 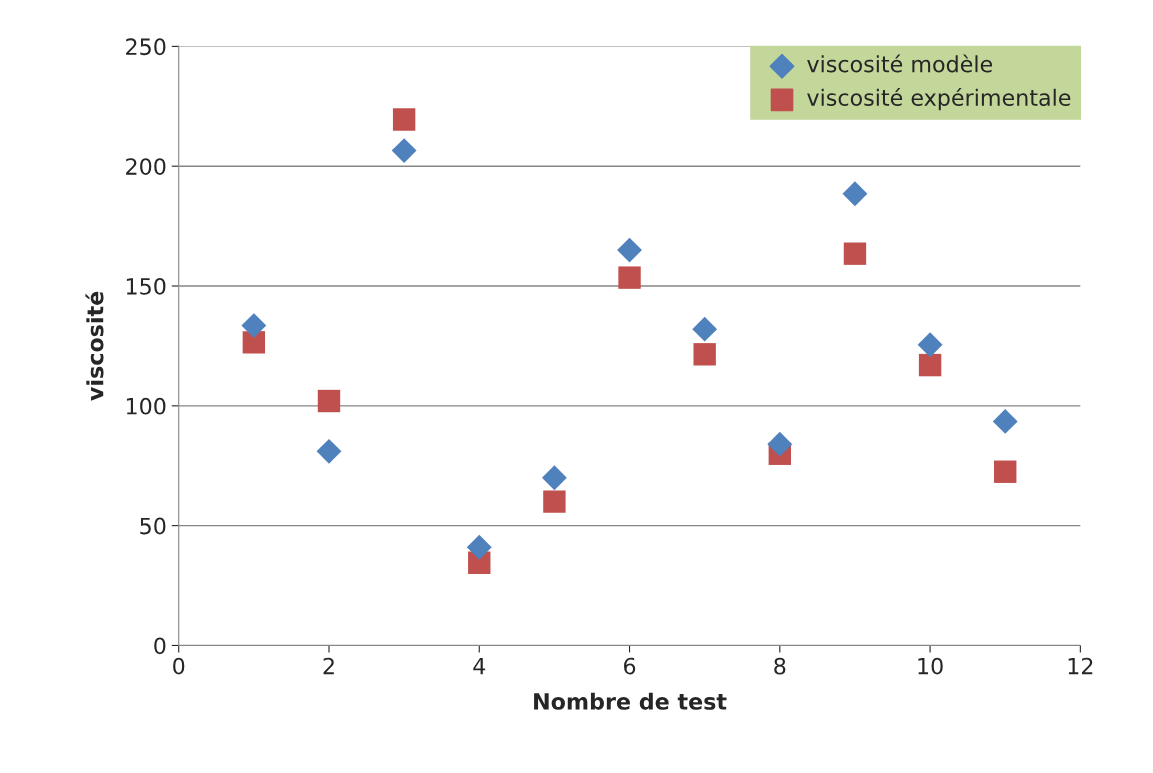 What do you see at coordinates (146, 166) in the screenshot?
I see `y-tick-label: 200` at bounding box center [146, 166].